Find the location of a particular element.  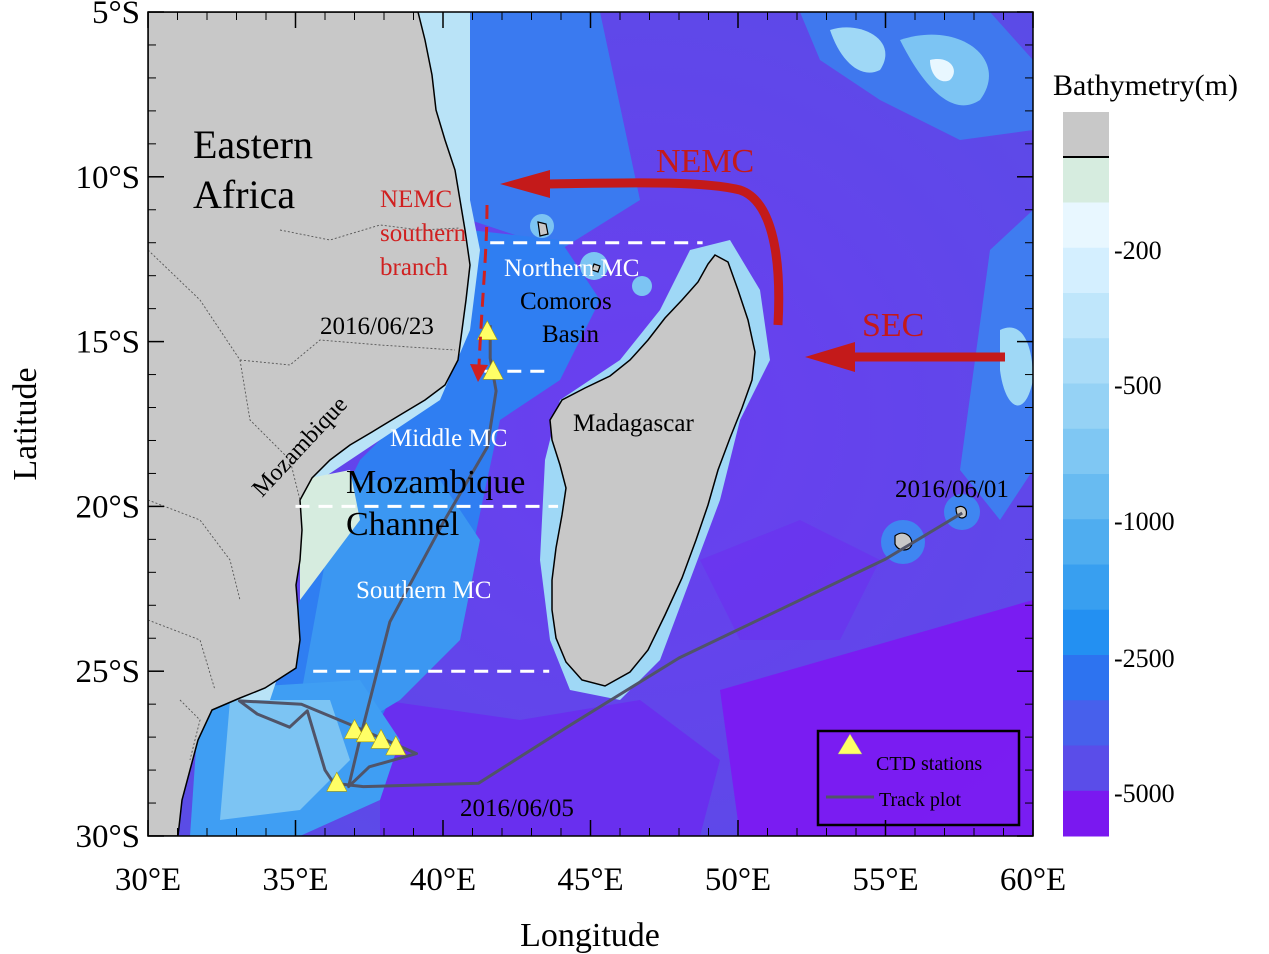

colorbar-label: -1000 is located at coordinates (1144, 521).